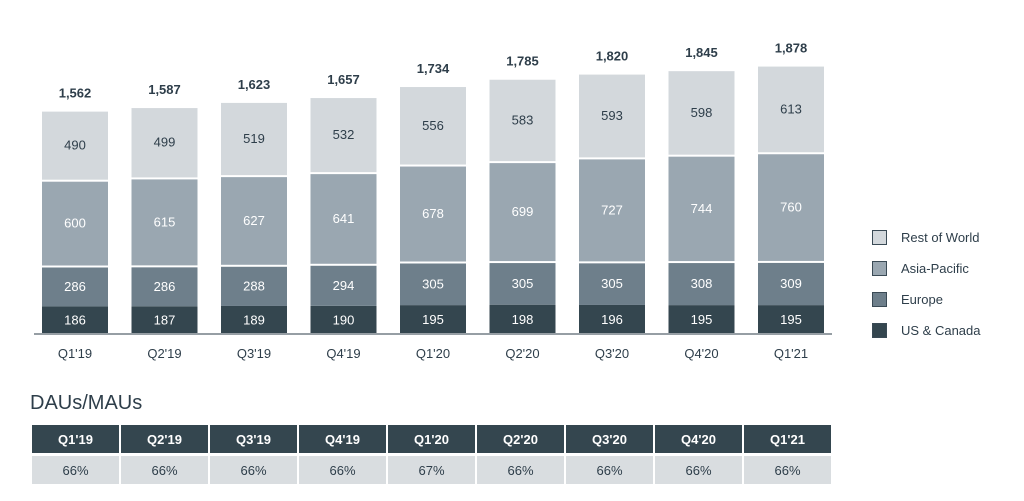  I want to click on legend-item: Rest of World, so click(947, 237).